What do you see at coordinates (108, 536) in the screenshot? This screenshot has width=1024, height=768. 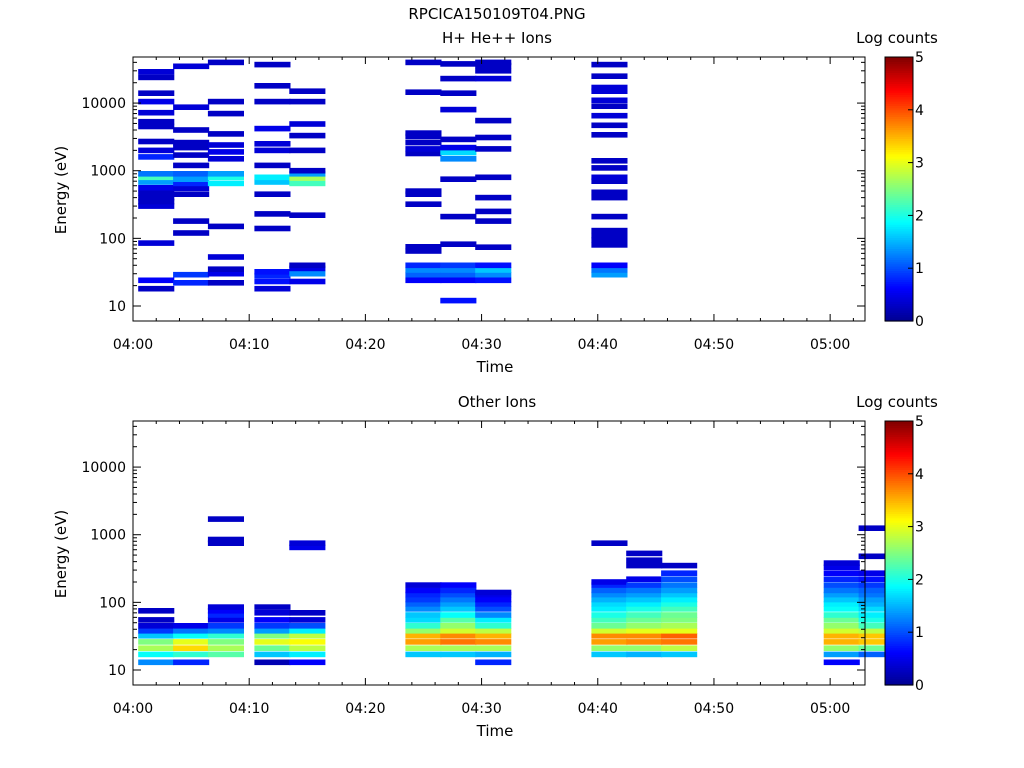 I see `y-tick-label: 1000` at bounding box center [108, 536].